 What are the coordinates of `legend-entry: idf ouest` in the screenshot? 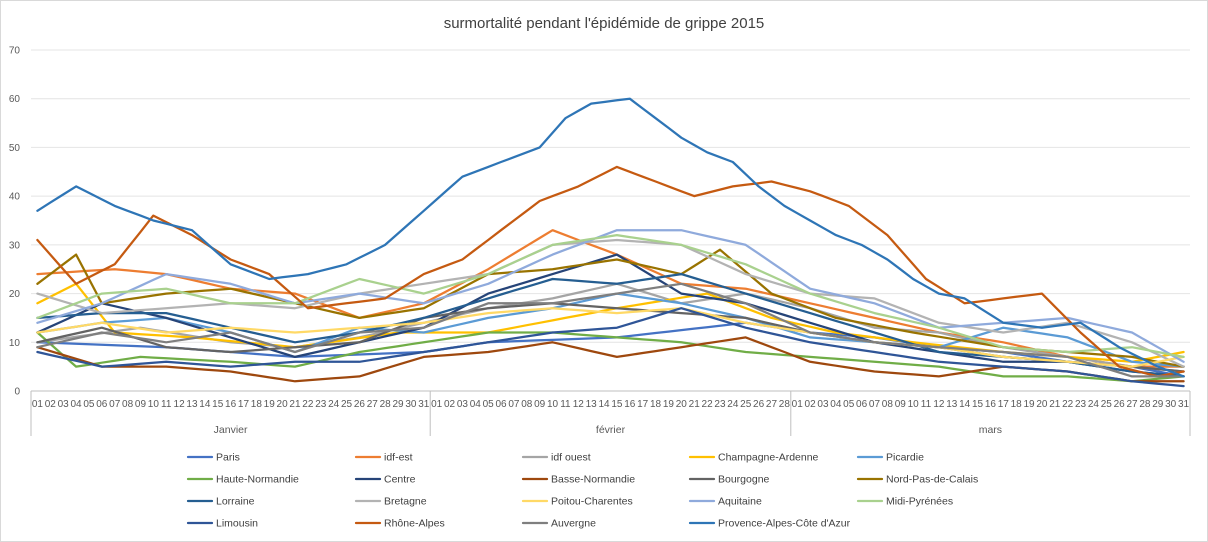 It's located at (571, 458).